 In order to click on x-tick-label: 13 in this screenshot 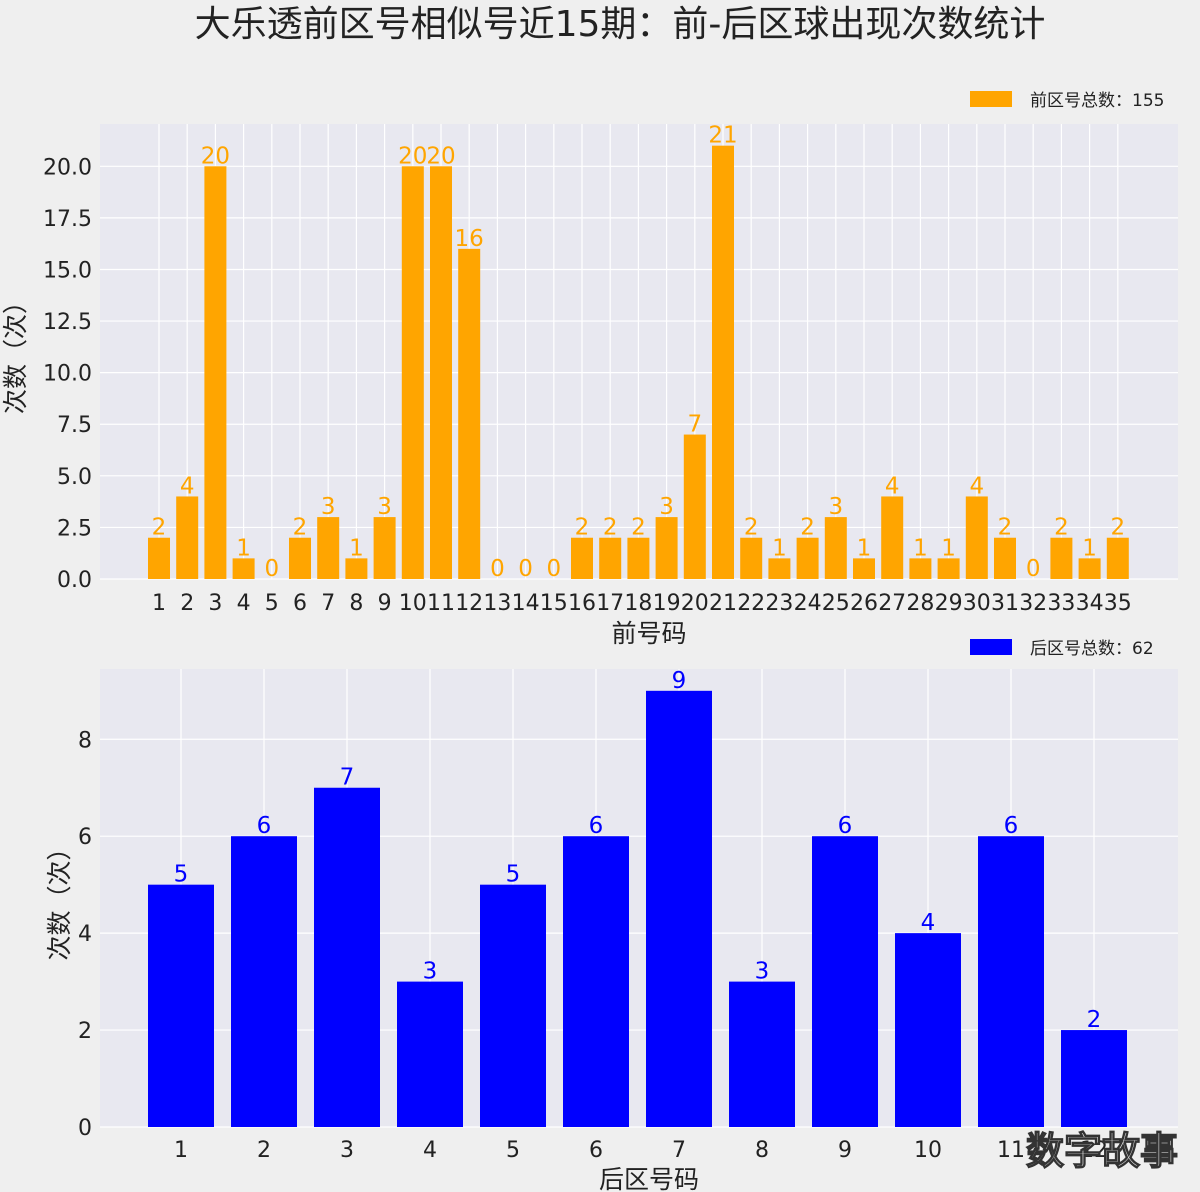, I will do `click(497, 603)`.